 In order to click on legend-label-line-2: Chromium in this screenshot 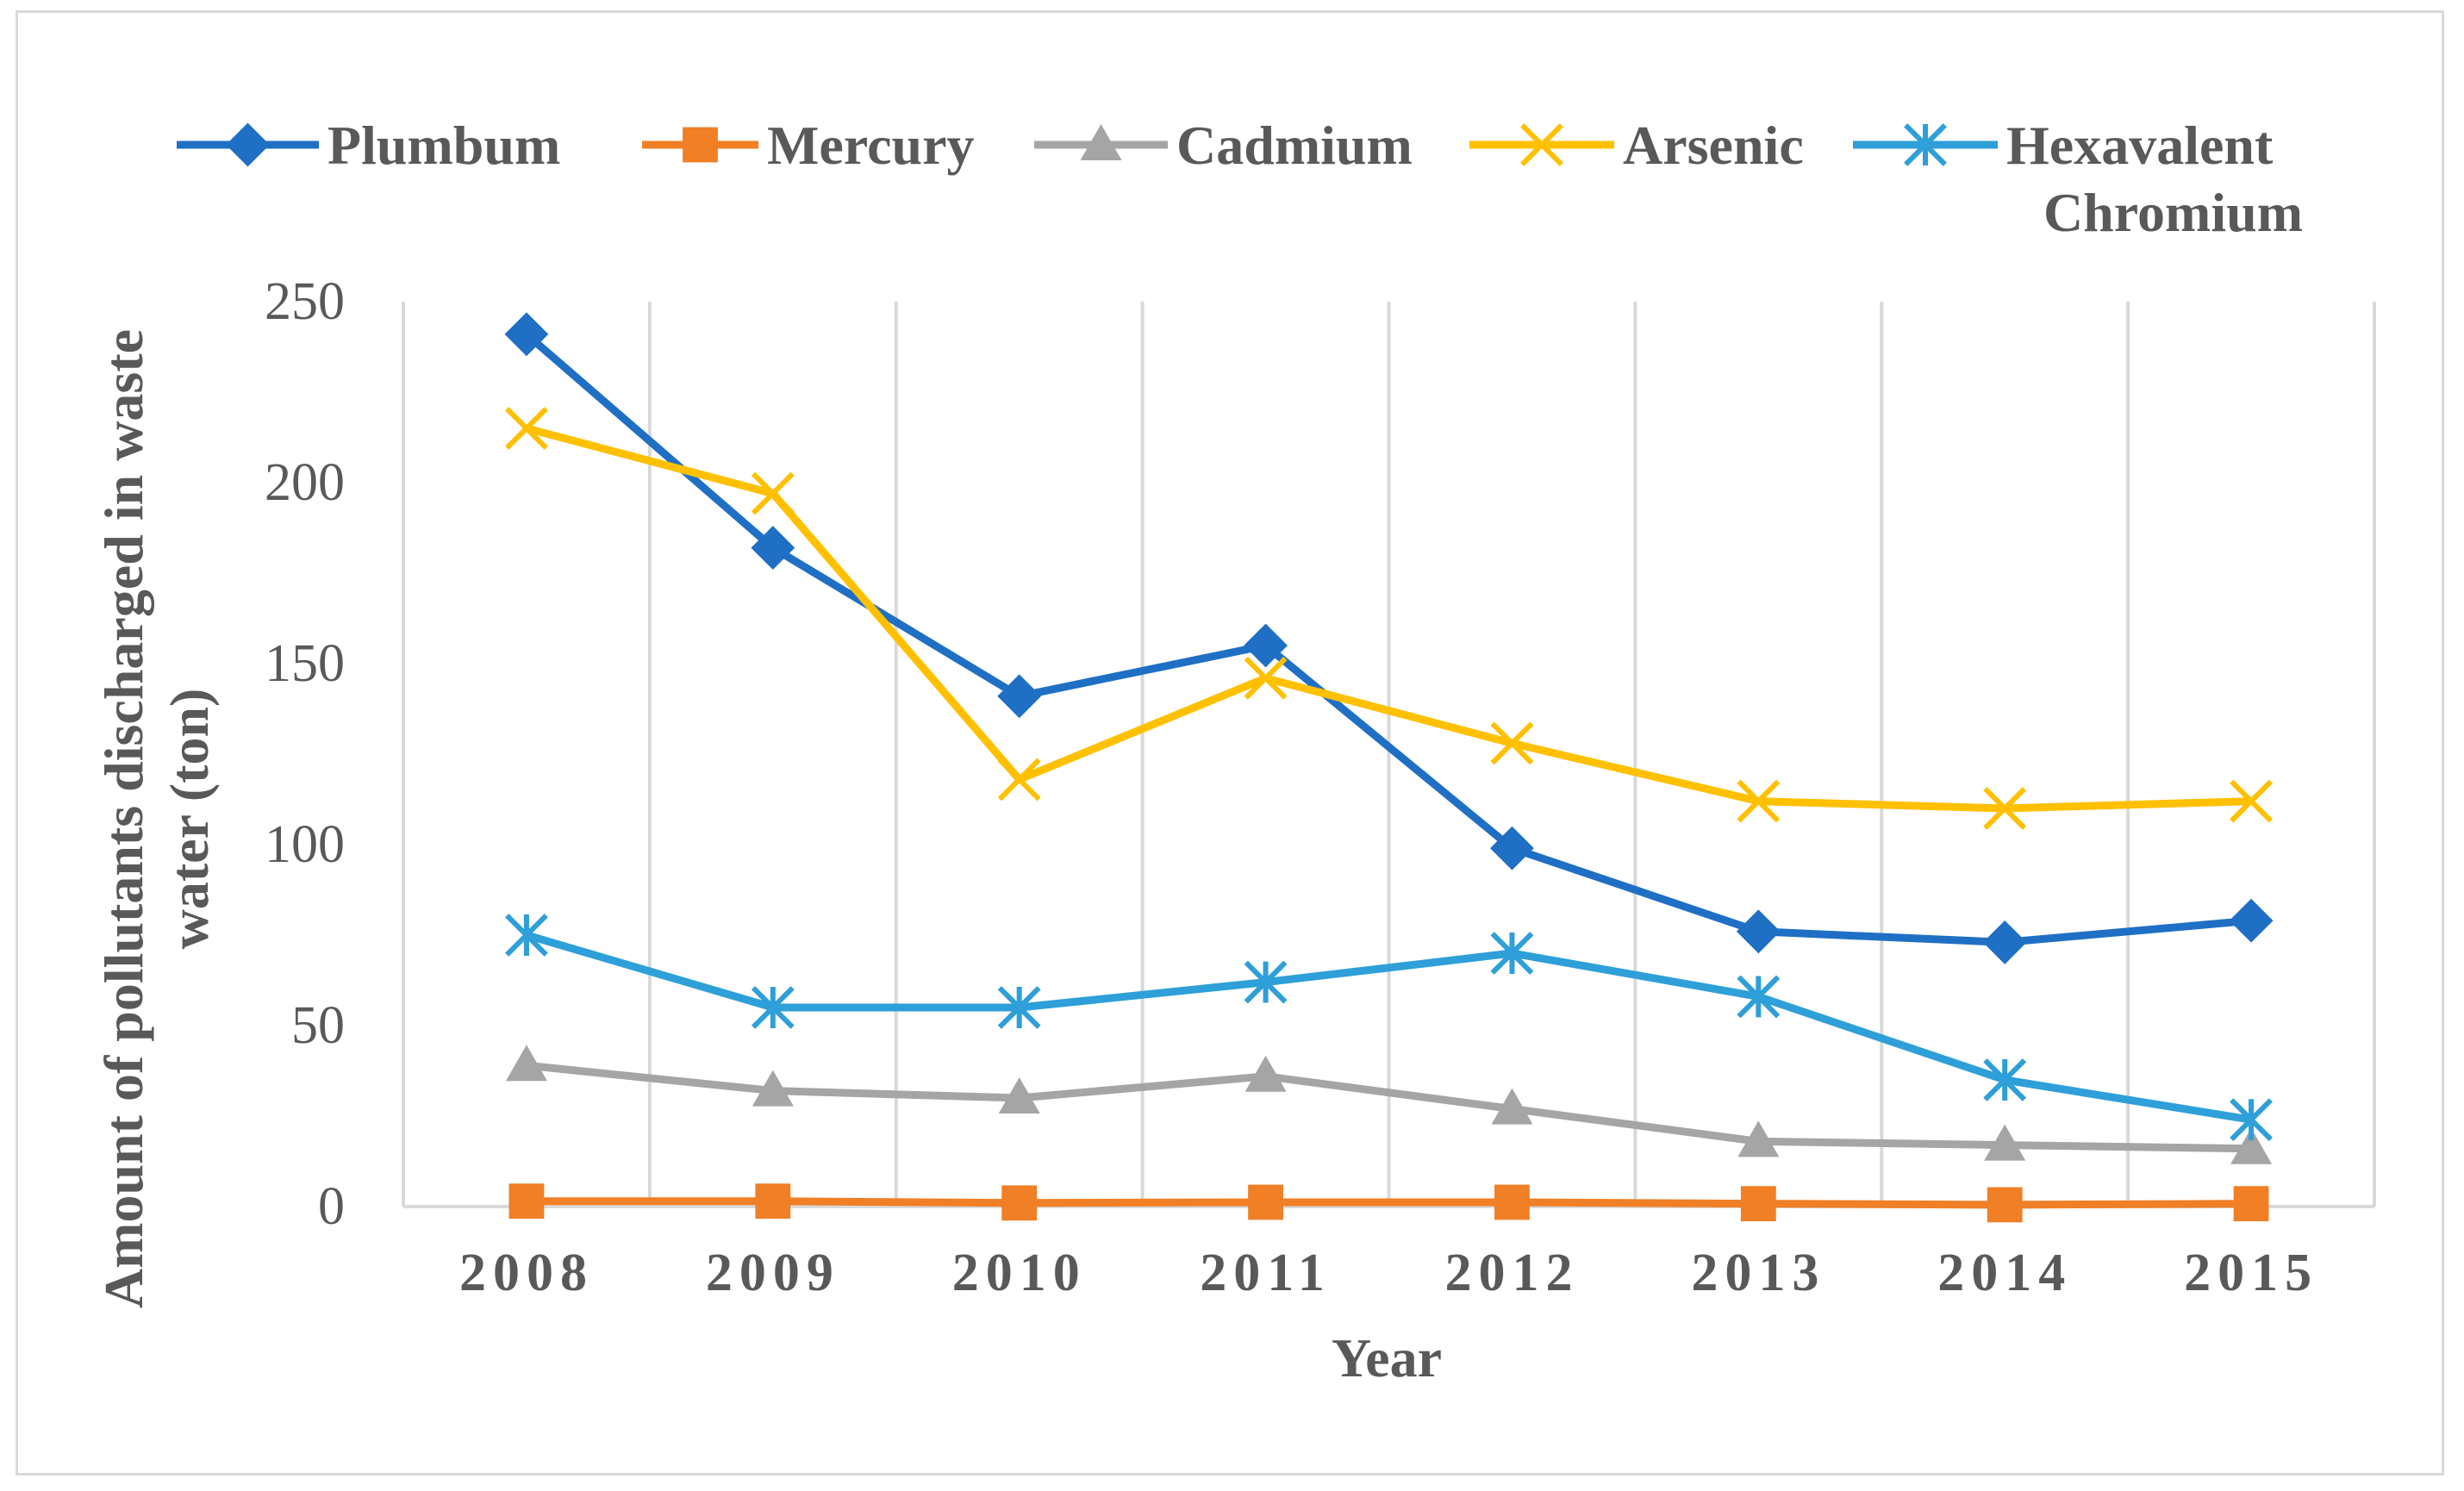, I will do `click(2173, 212)`.